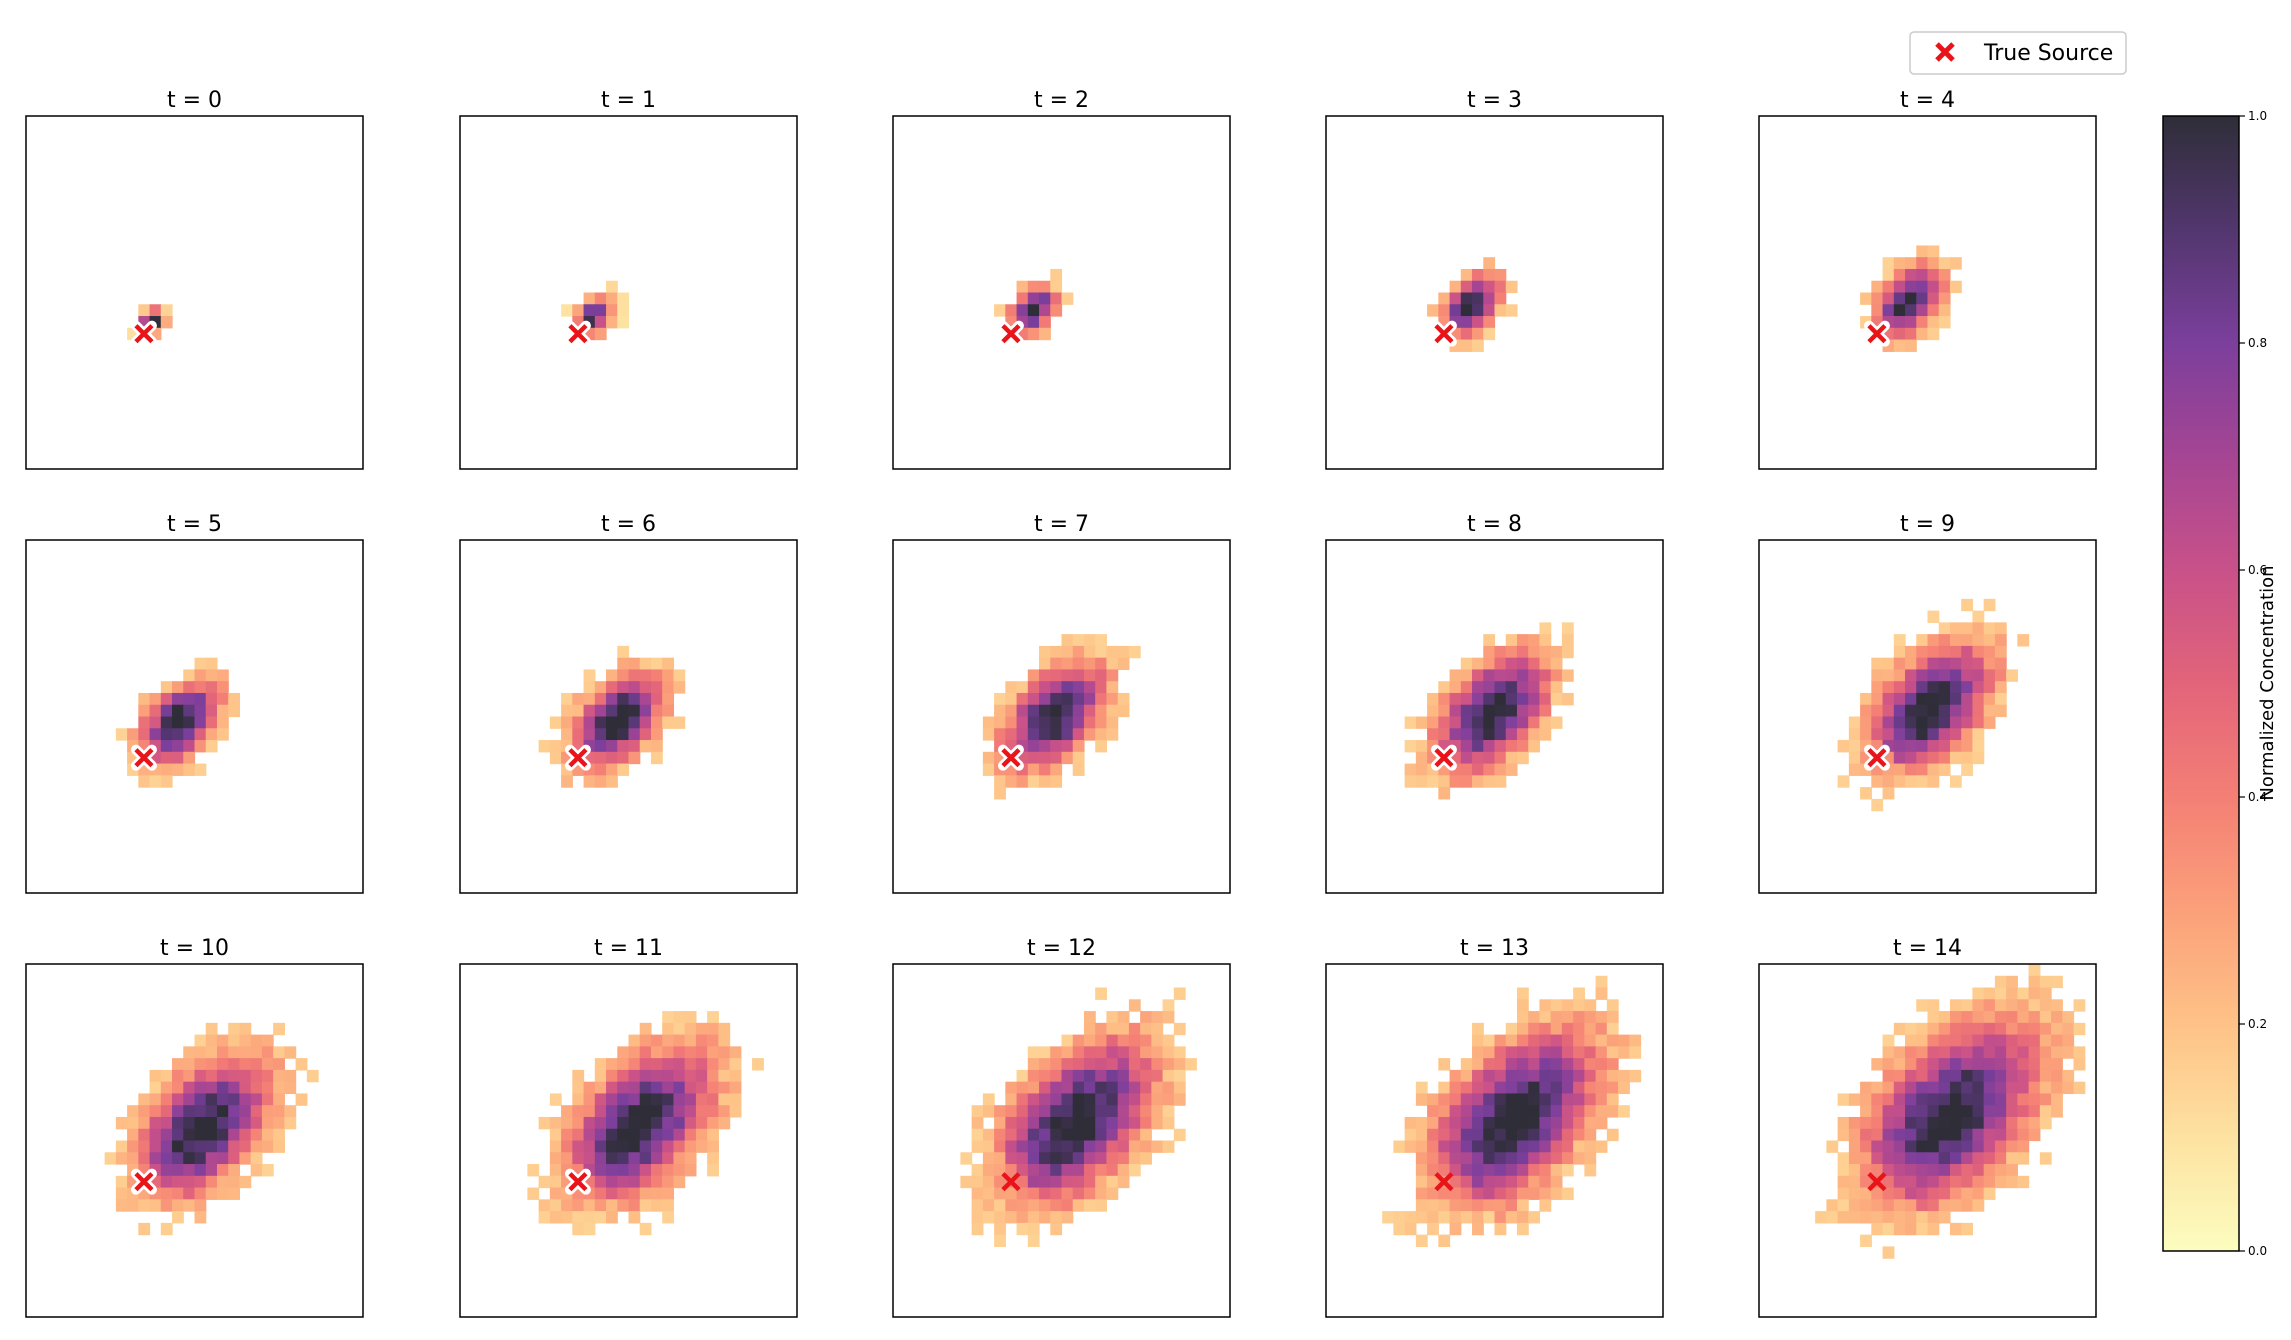  Describe the element at coordinates (1927, 524) in the screenshot. I see `panel-title: t = 9` at that location.